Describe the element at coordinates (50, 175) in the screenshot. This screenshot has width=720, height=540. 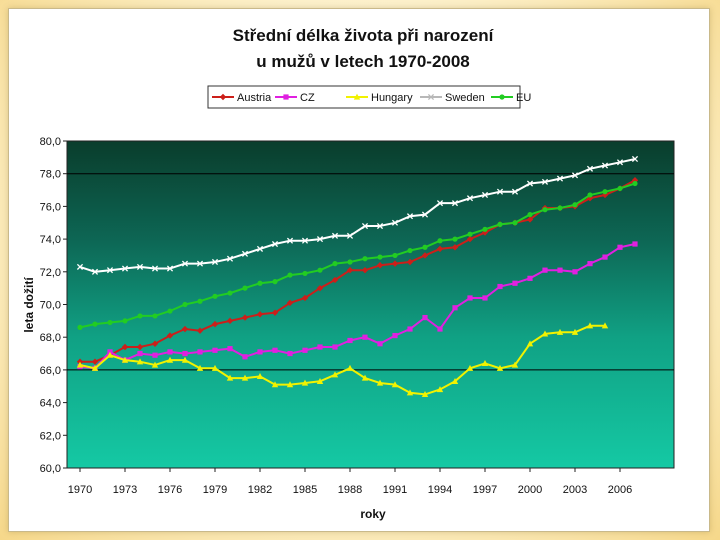
I see `y-tick-label: 78,0` at that location.